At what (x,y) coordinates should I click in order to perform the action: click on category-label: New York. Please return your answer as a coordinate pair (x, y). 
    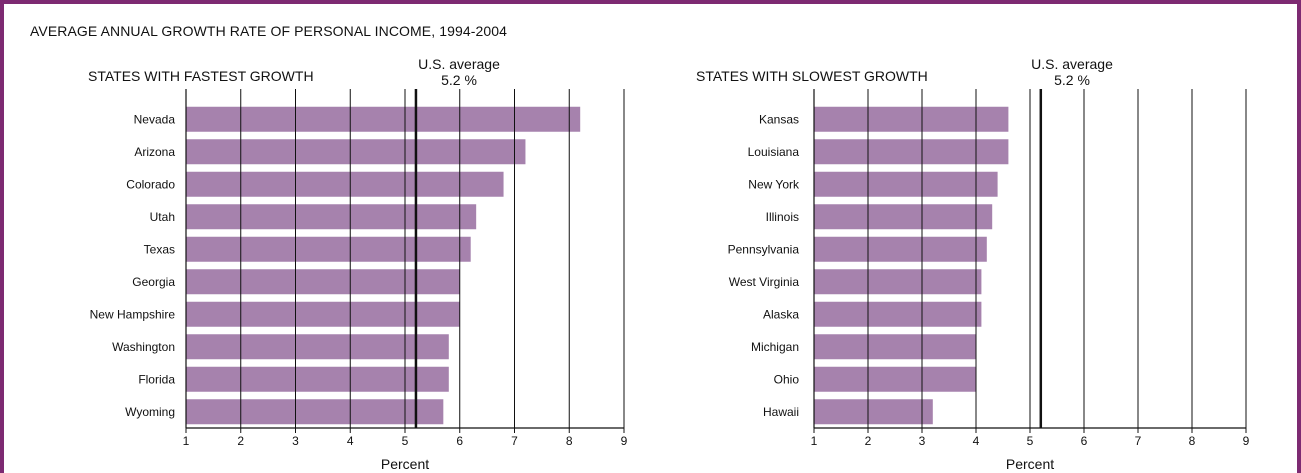
    Looking at the image, I should click on (774, 184).